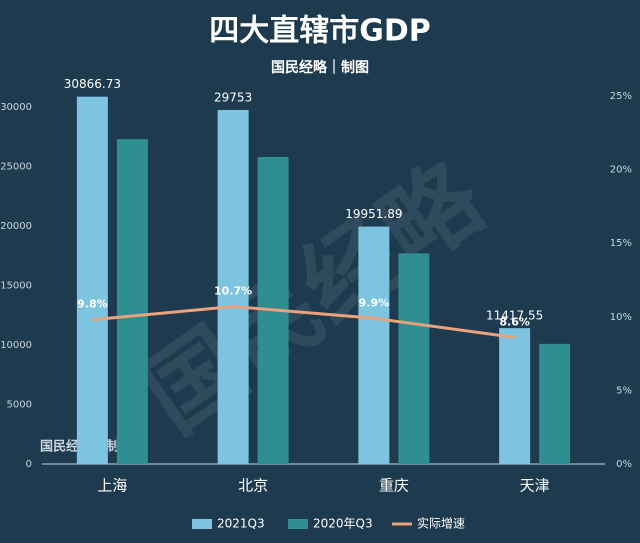  What do you see at coordinates (621, 96) in the screenshot?
I see `y2-tick-label: 25%` at bounding box center [621, 96].